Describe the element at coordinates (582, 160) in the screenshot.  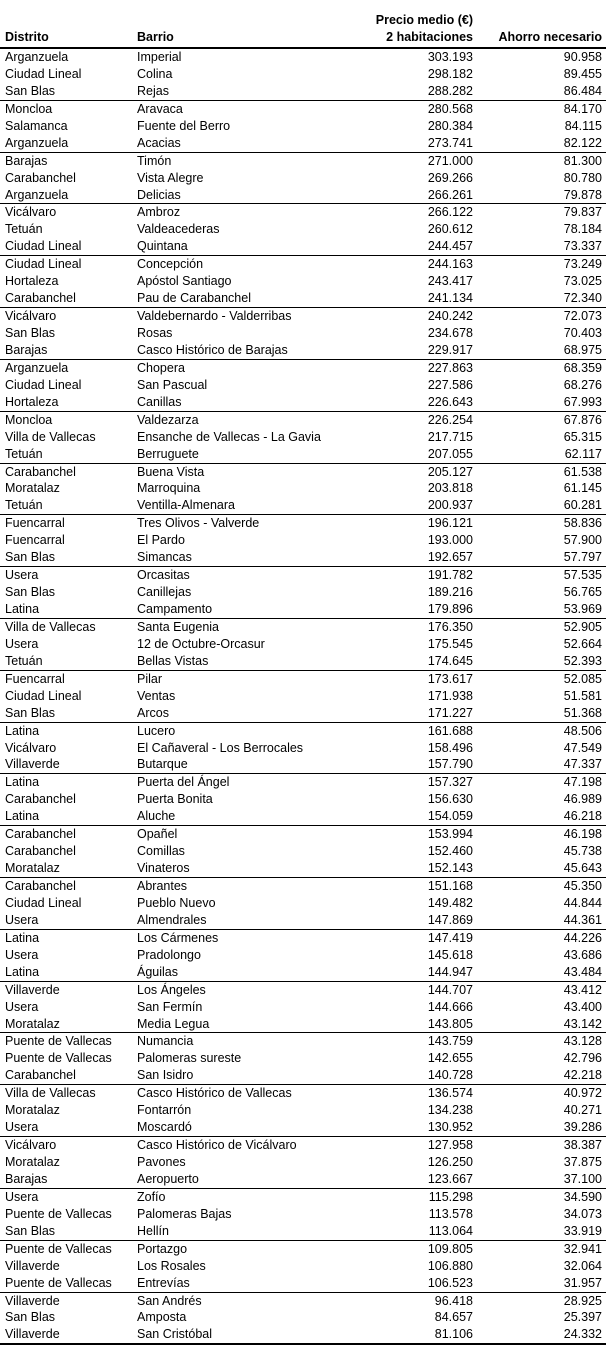
I see `savings-cell: 81.300` at that location.